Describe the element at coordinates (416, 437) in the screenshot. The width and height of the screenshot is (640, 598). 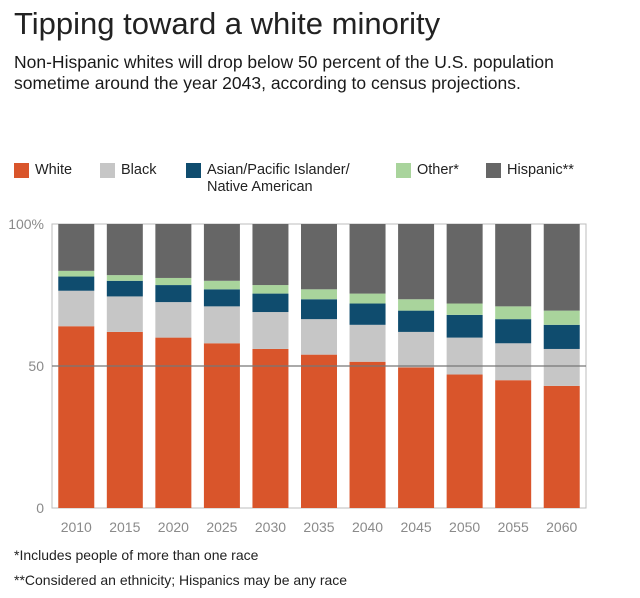
I see `bar-segment-white-2045` at that location.